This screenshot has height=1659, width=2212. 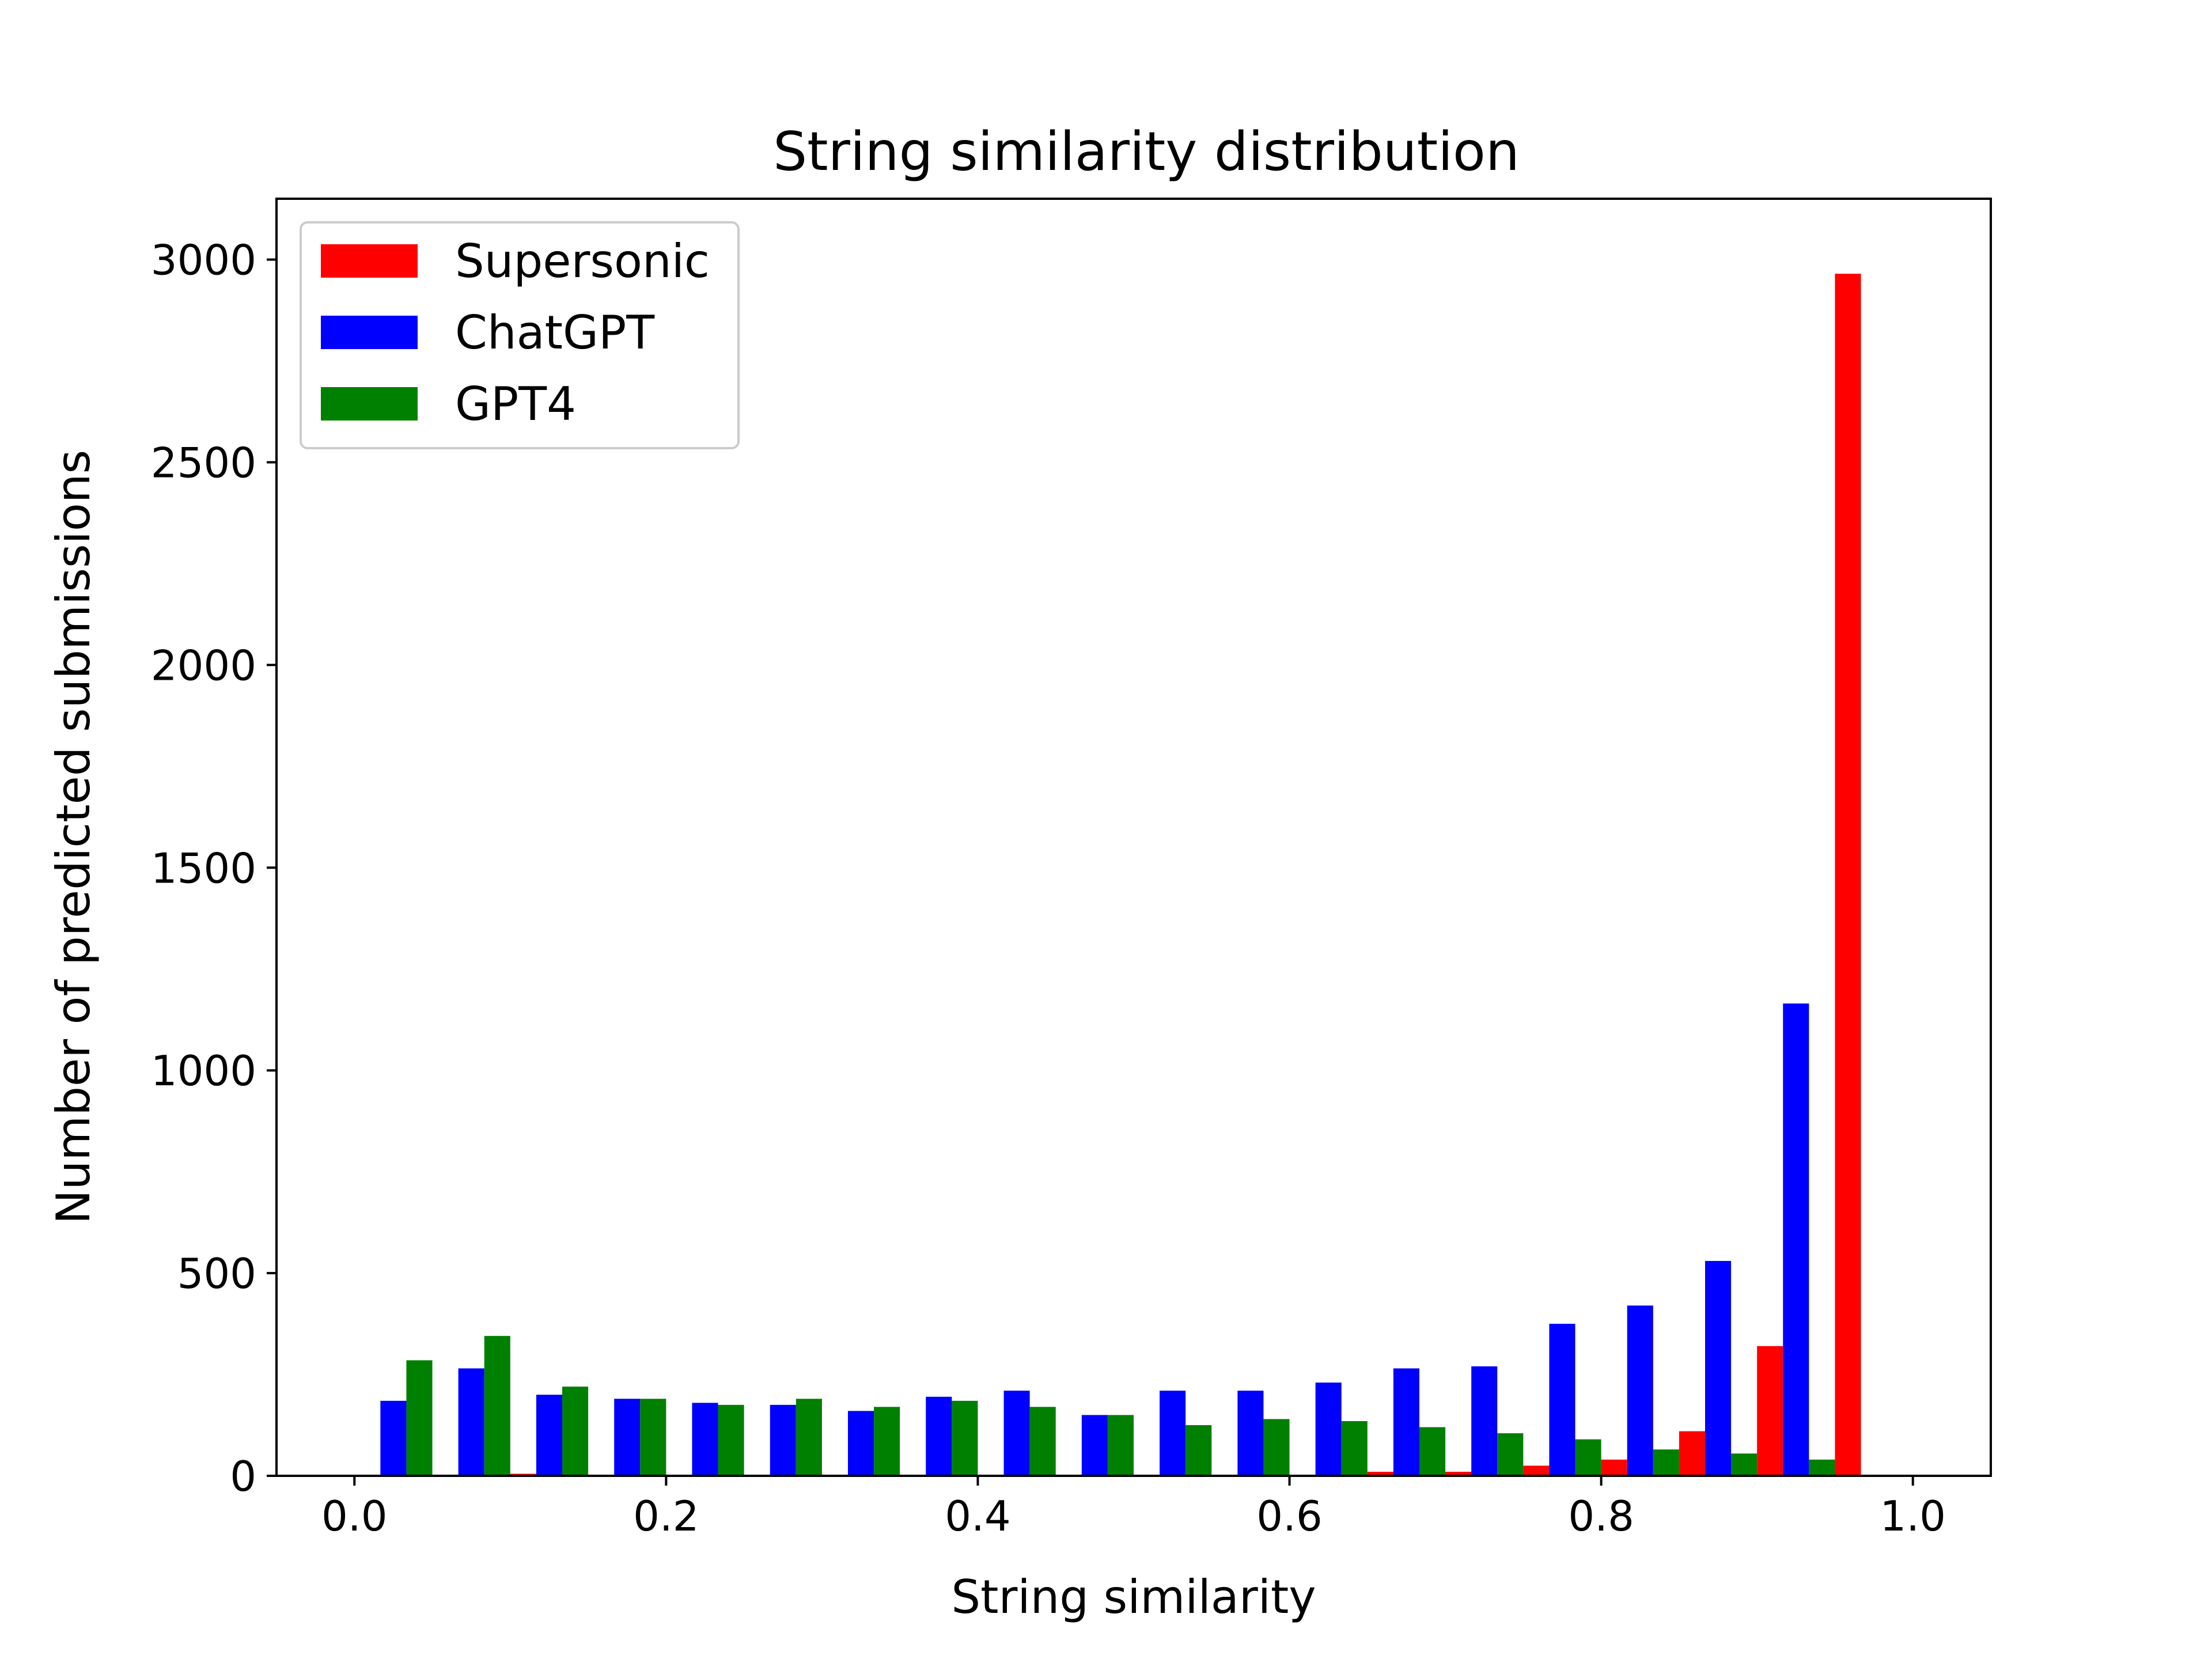 What do you see at coordinates (354, 1516) in the screenshot?
I see `x-tick-label: 0.0` at bounding box center [354, 1516].